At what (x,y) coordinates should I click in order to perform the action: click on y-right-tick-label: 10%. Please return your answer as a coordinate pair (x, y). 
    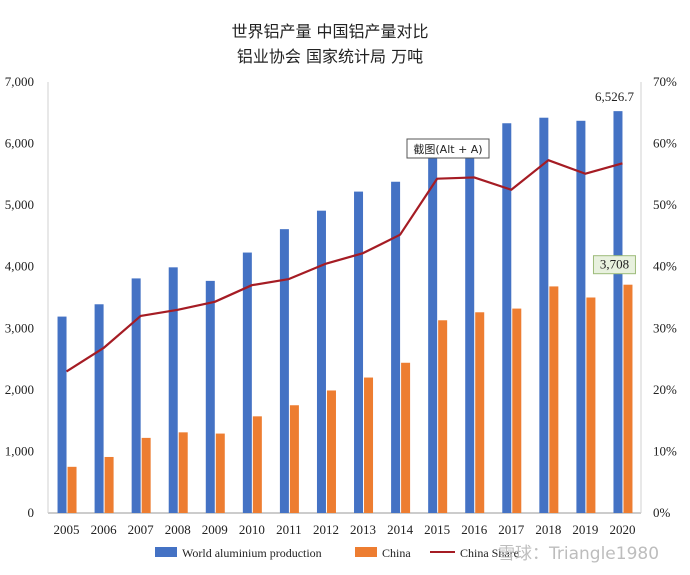
    Looking at the image, I should click on (665, 450).